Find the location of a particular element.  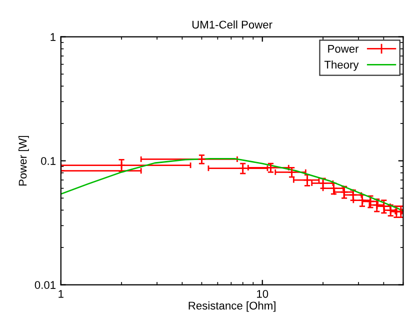

y-tick-label: 0.1 is located at coordinates (48, 161).